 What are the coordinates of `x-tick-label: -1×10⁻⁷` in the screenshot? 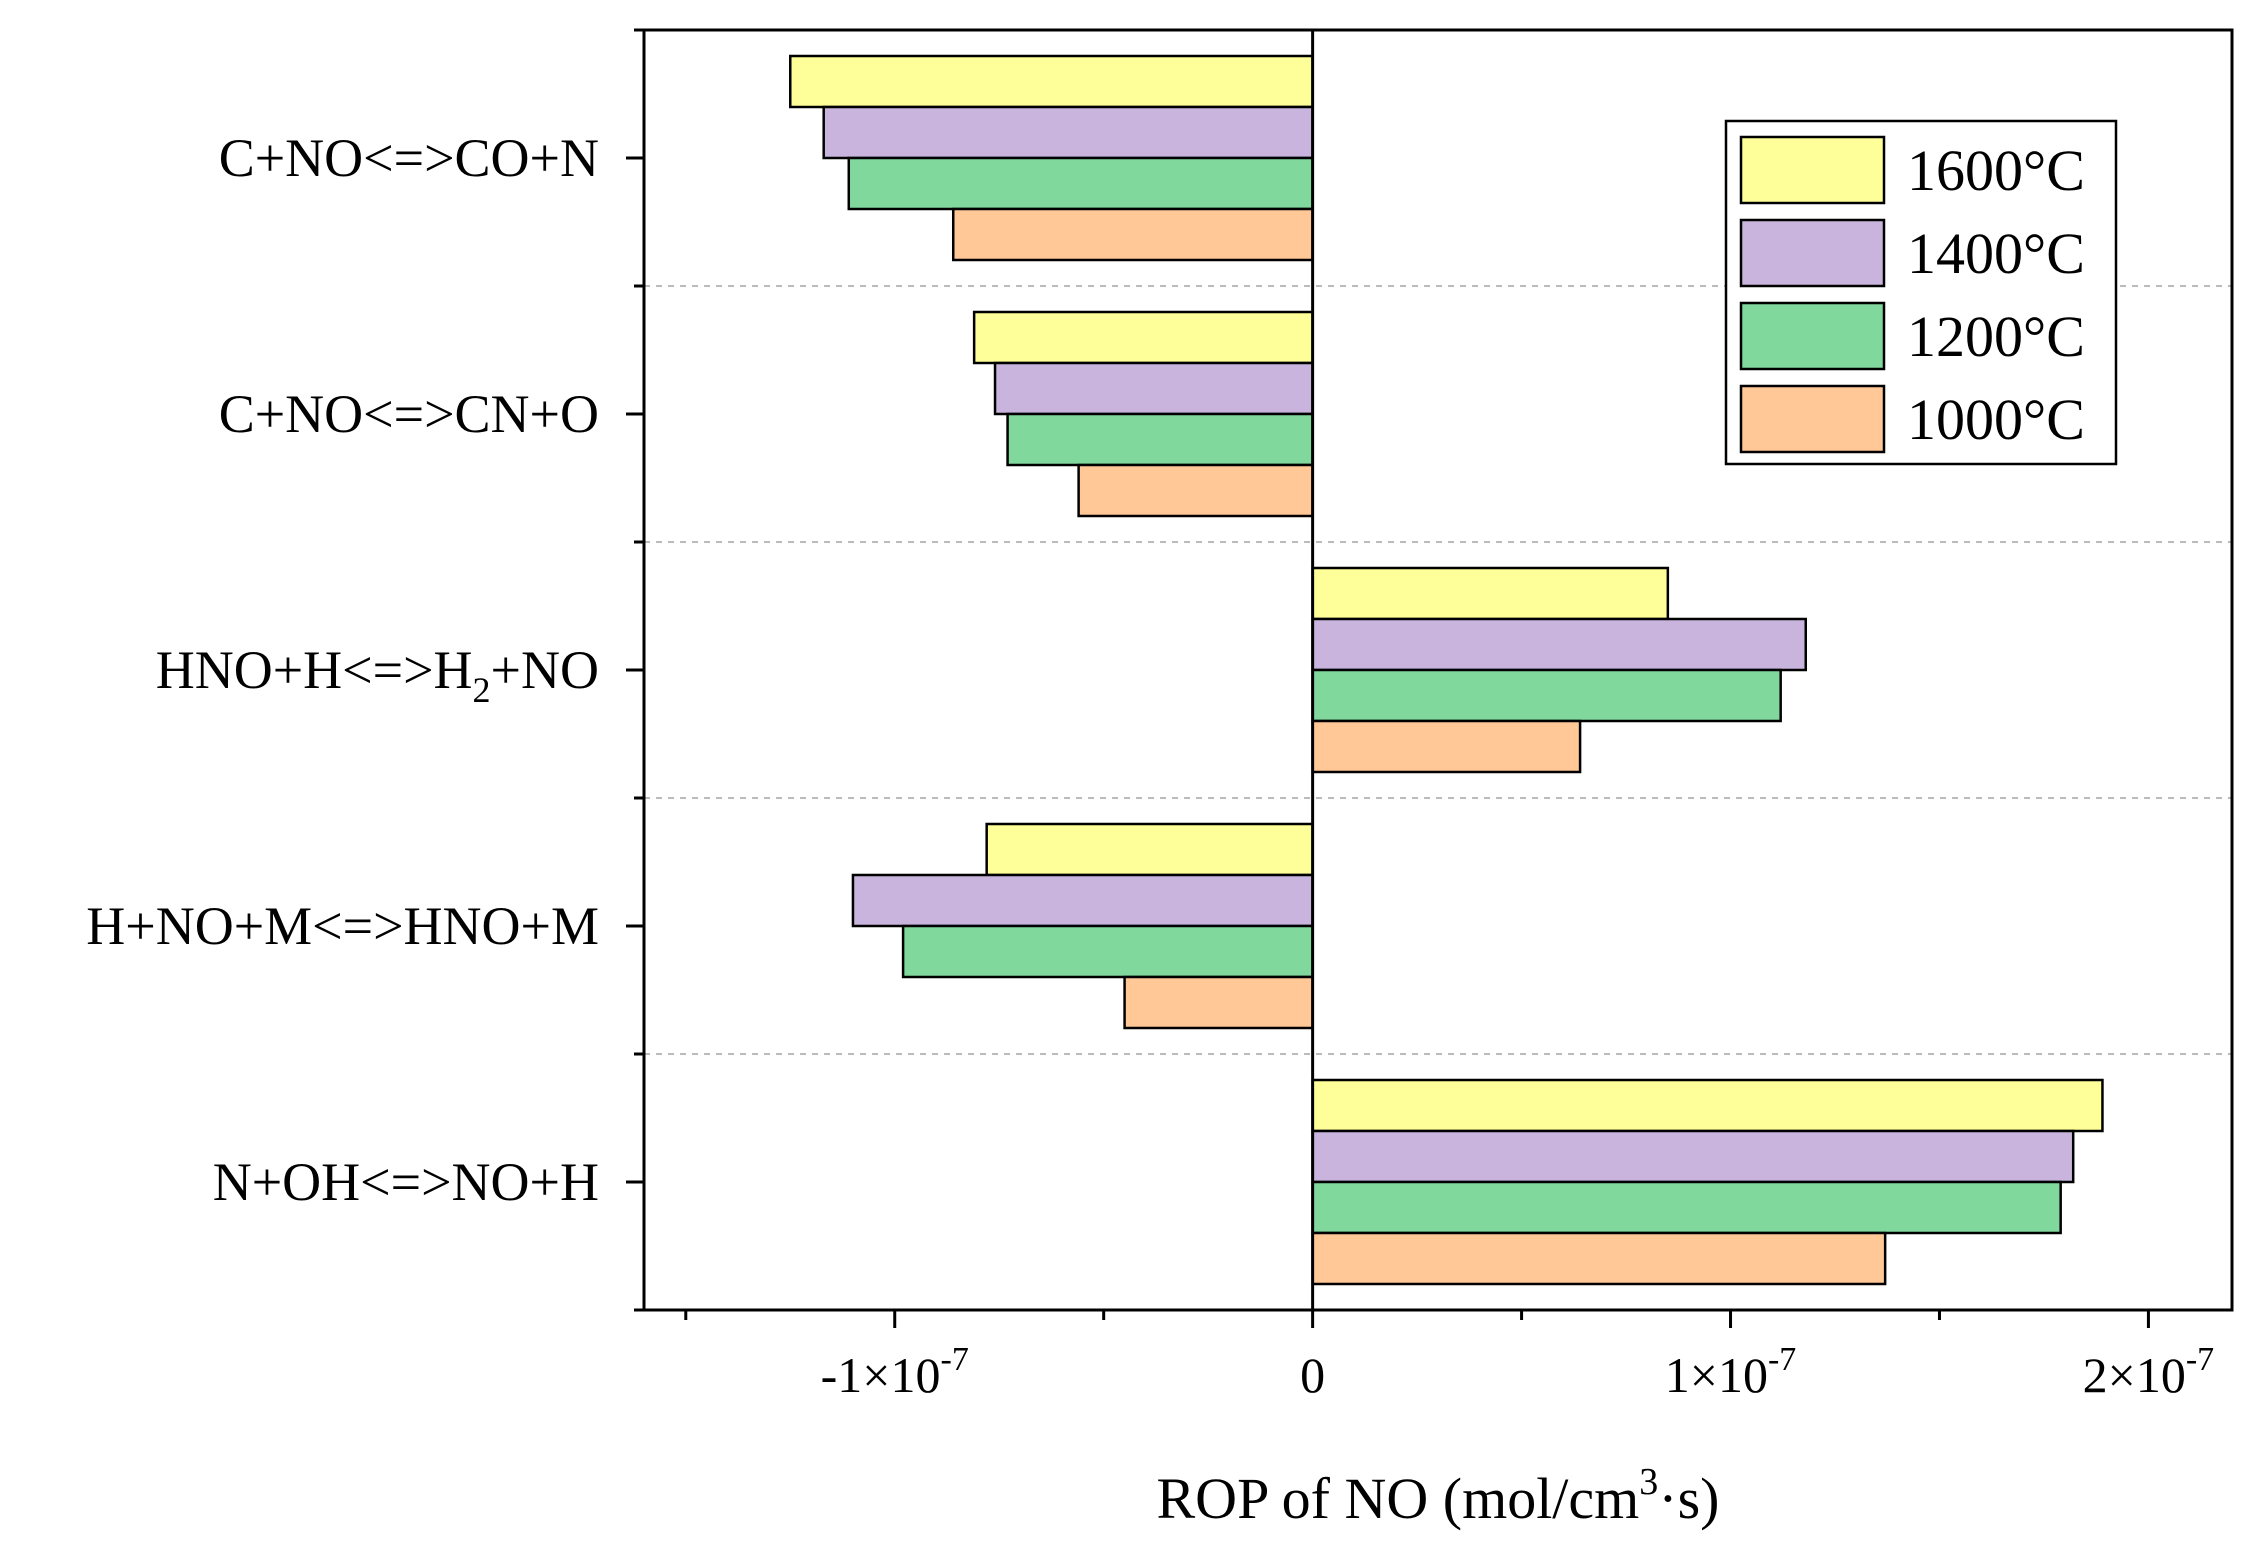 It's located at (895, 1372).